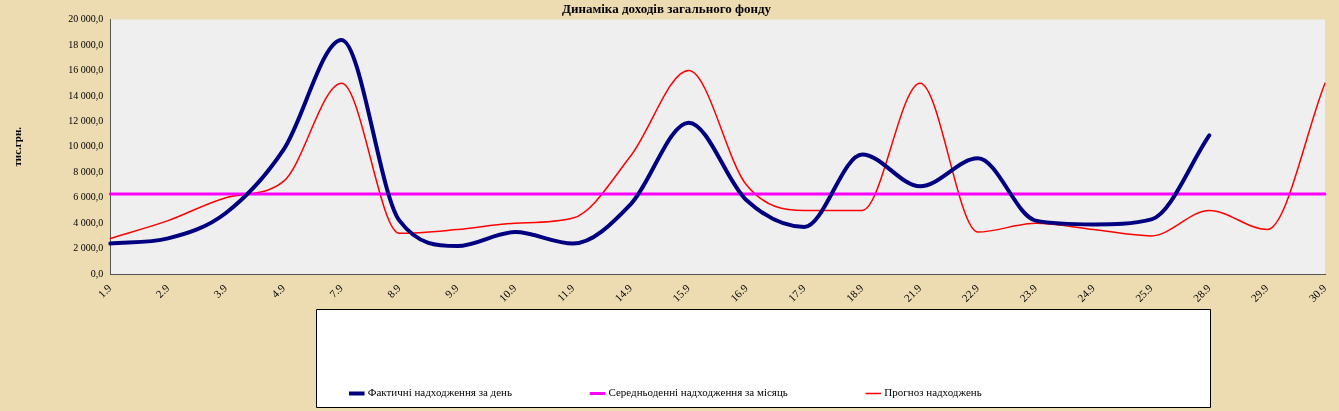  I want to click on chart-title: Динаміка доходів загального фонду, so click(666, 9).